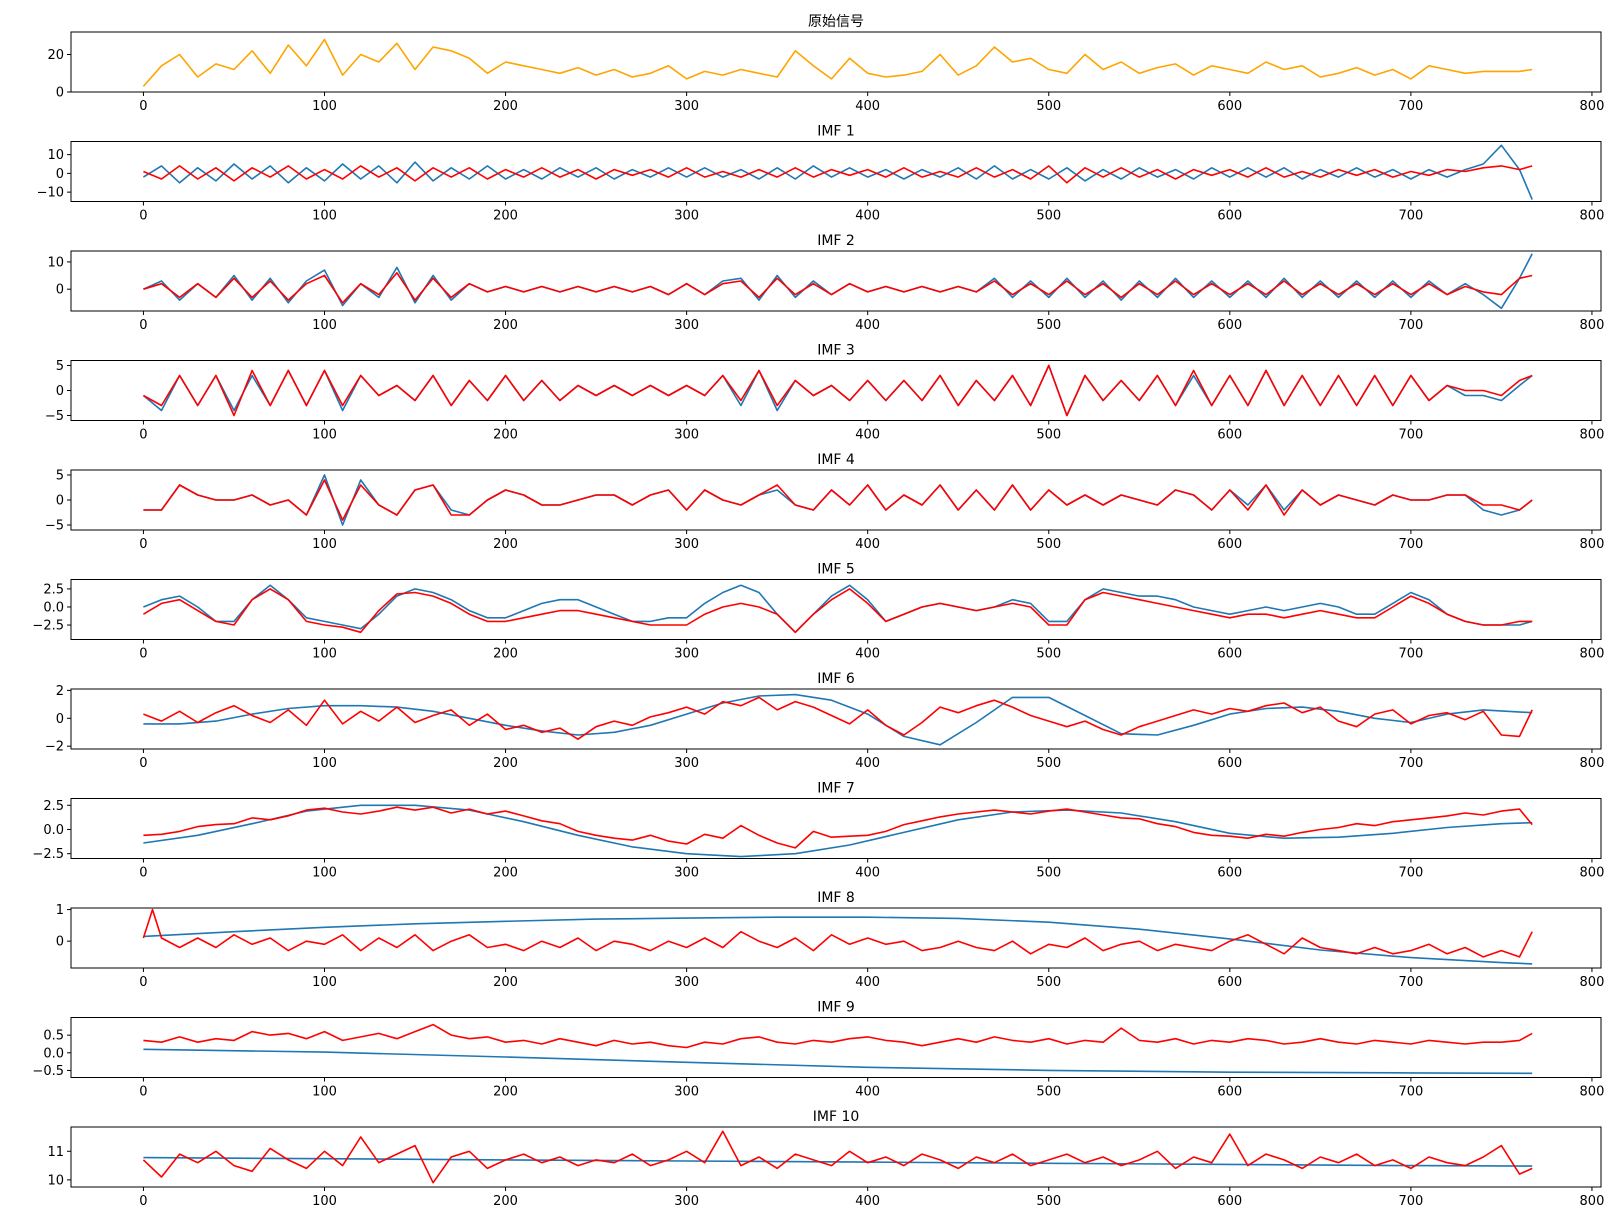  What do you see at coordinates (836, 1008) in the screenshot?
I see `subplot-title: IMF 9` at bounding box center [836, 1008].